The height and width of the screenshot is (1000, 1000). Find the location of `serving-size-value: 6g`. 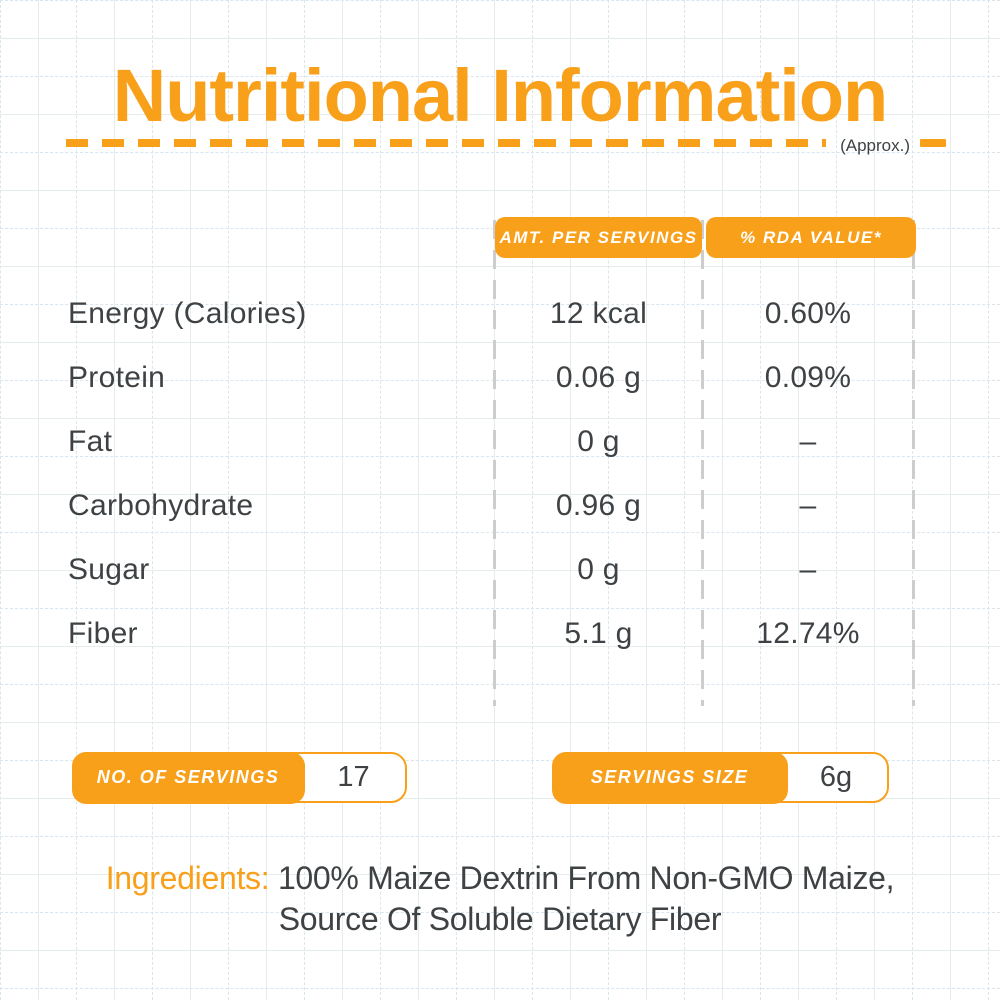

serving-size-value: 6g is located at coordinates (836, 777).